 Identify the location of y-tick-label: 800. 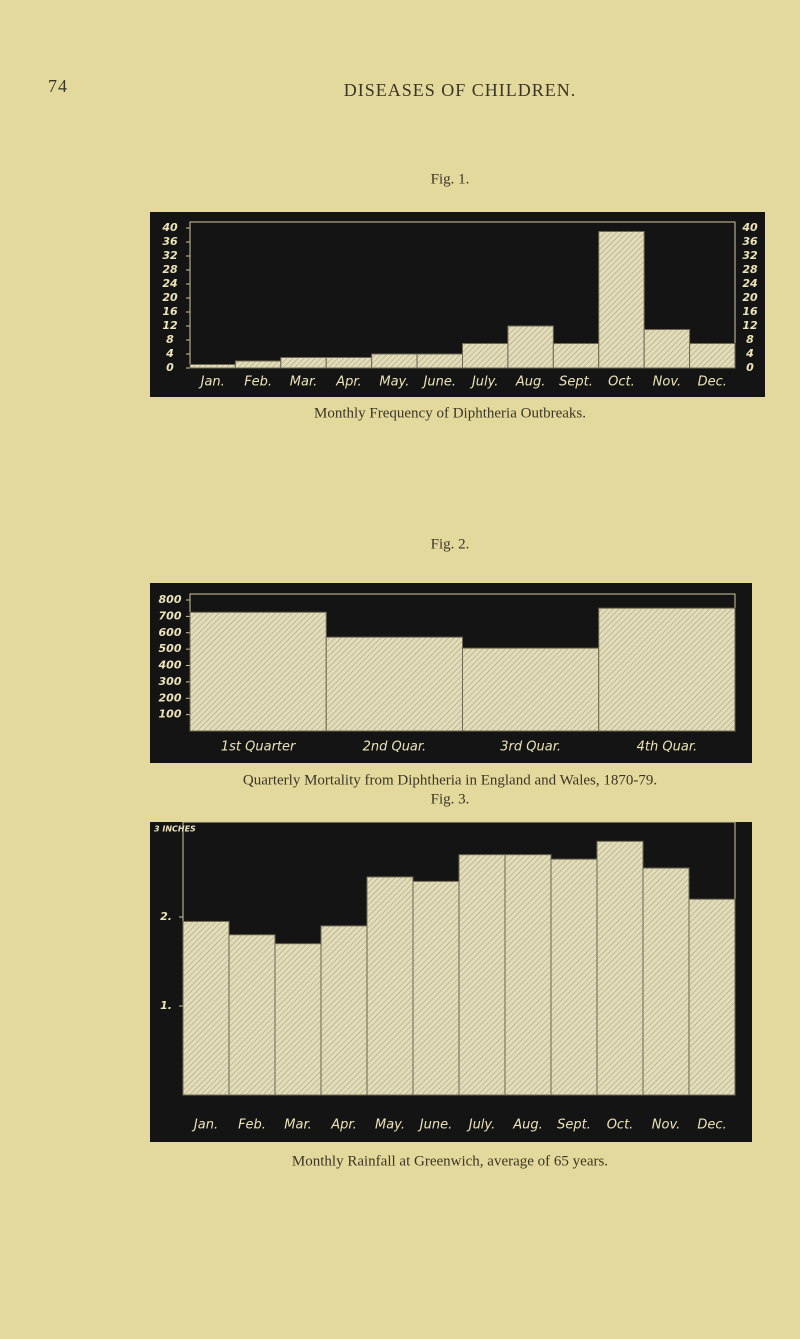
(170, 599).